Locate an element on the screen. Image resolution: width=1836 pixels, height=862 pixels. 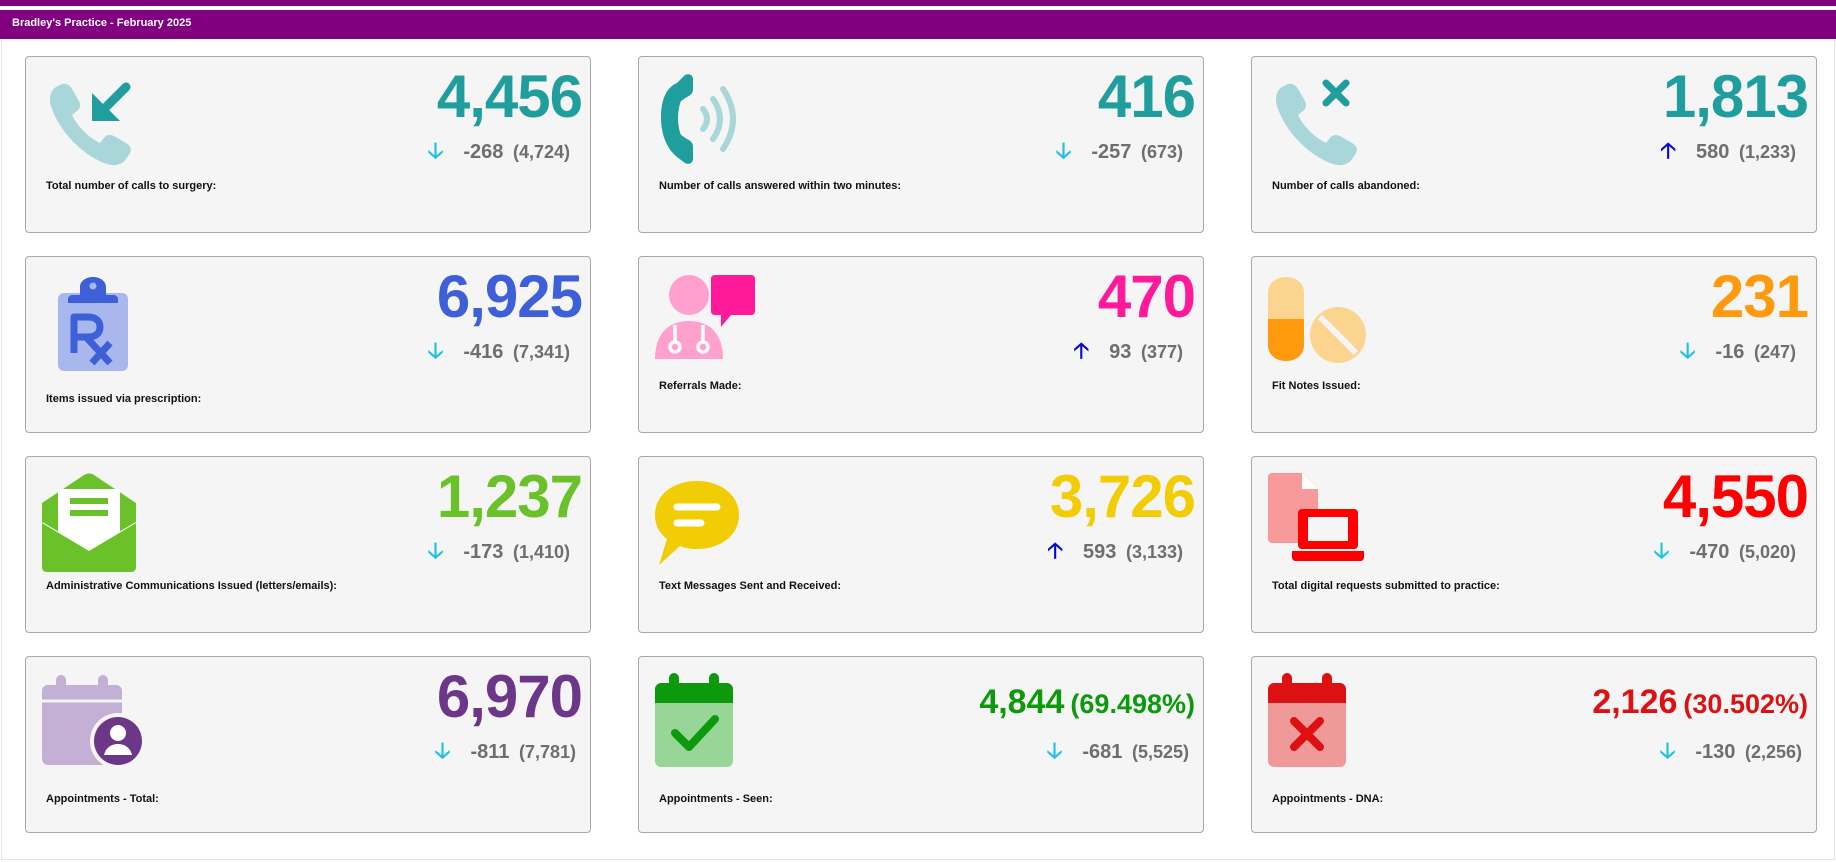
kpi-change: 🡣 -16 (247) is located at coordinates (1738, 353).